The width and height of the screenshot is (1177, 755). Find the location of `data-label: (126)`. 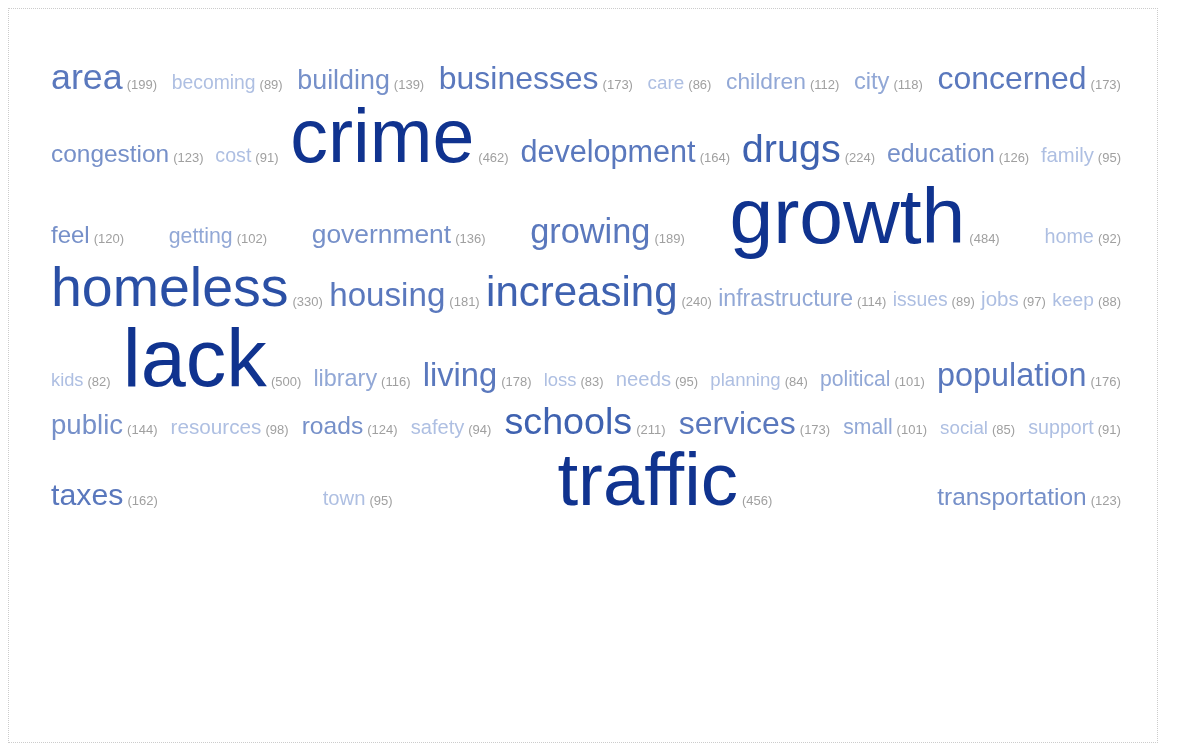

data-label: (126) is located at coordinates (1014, 157).